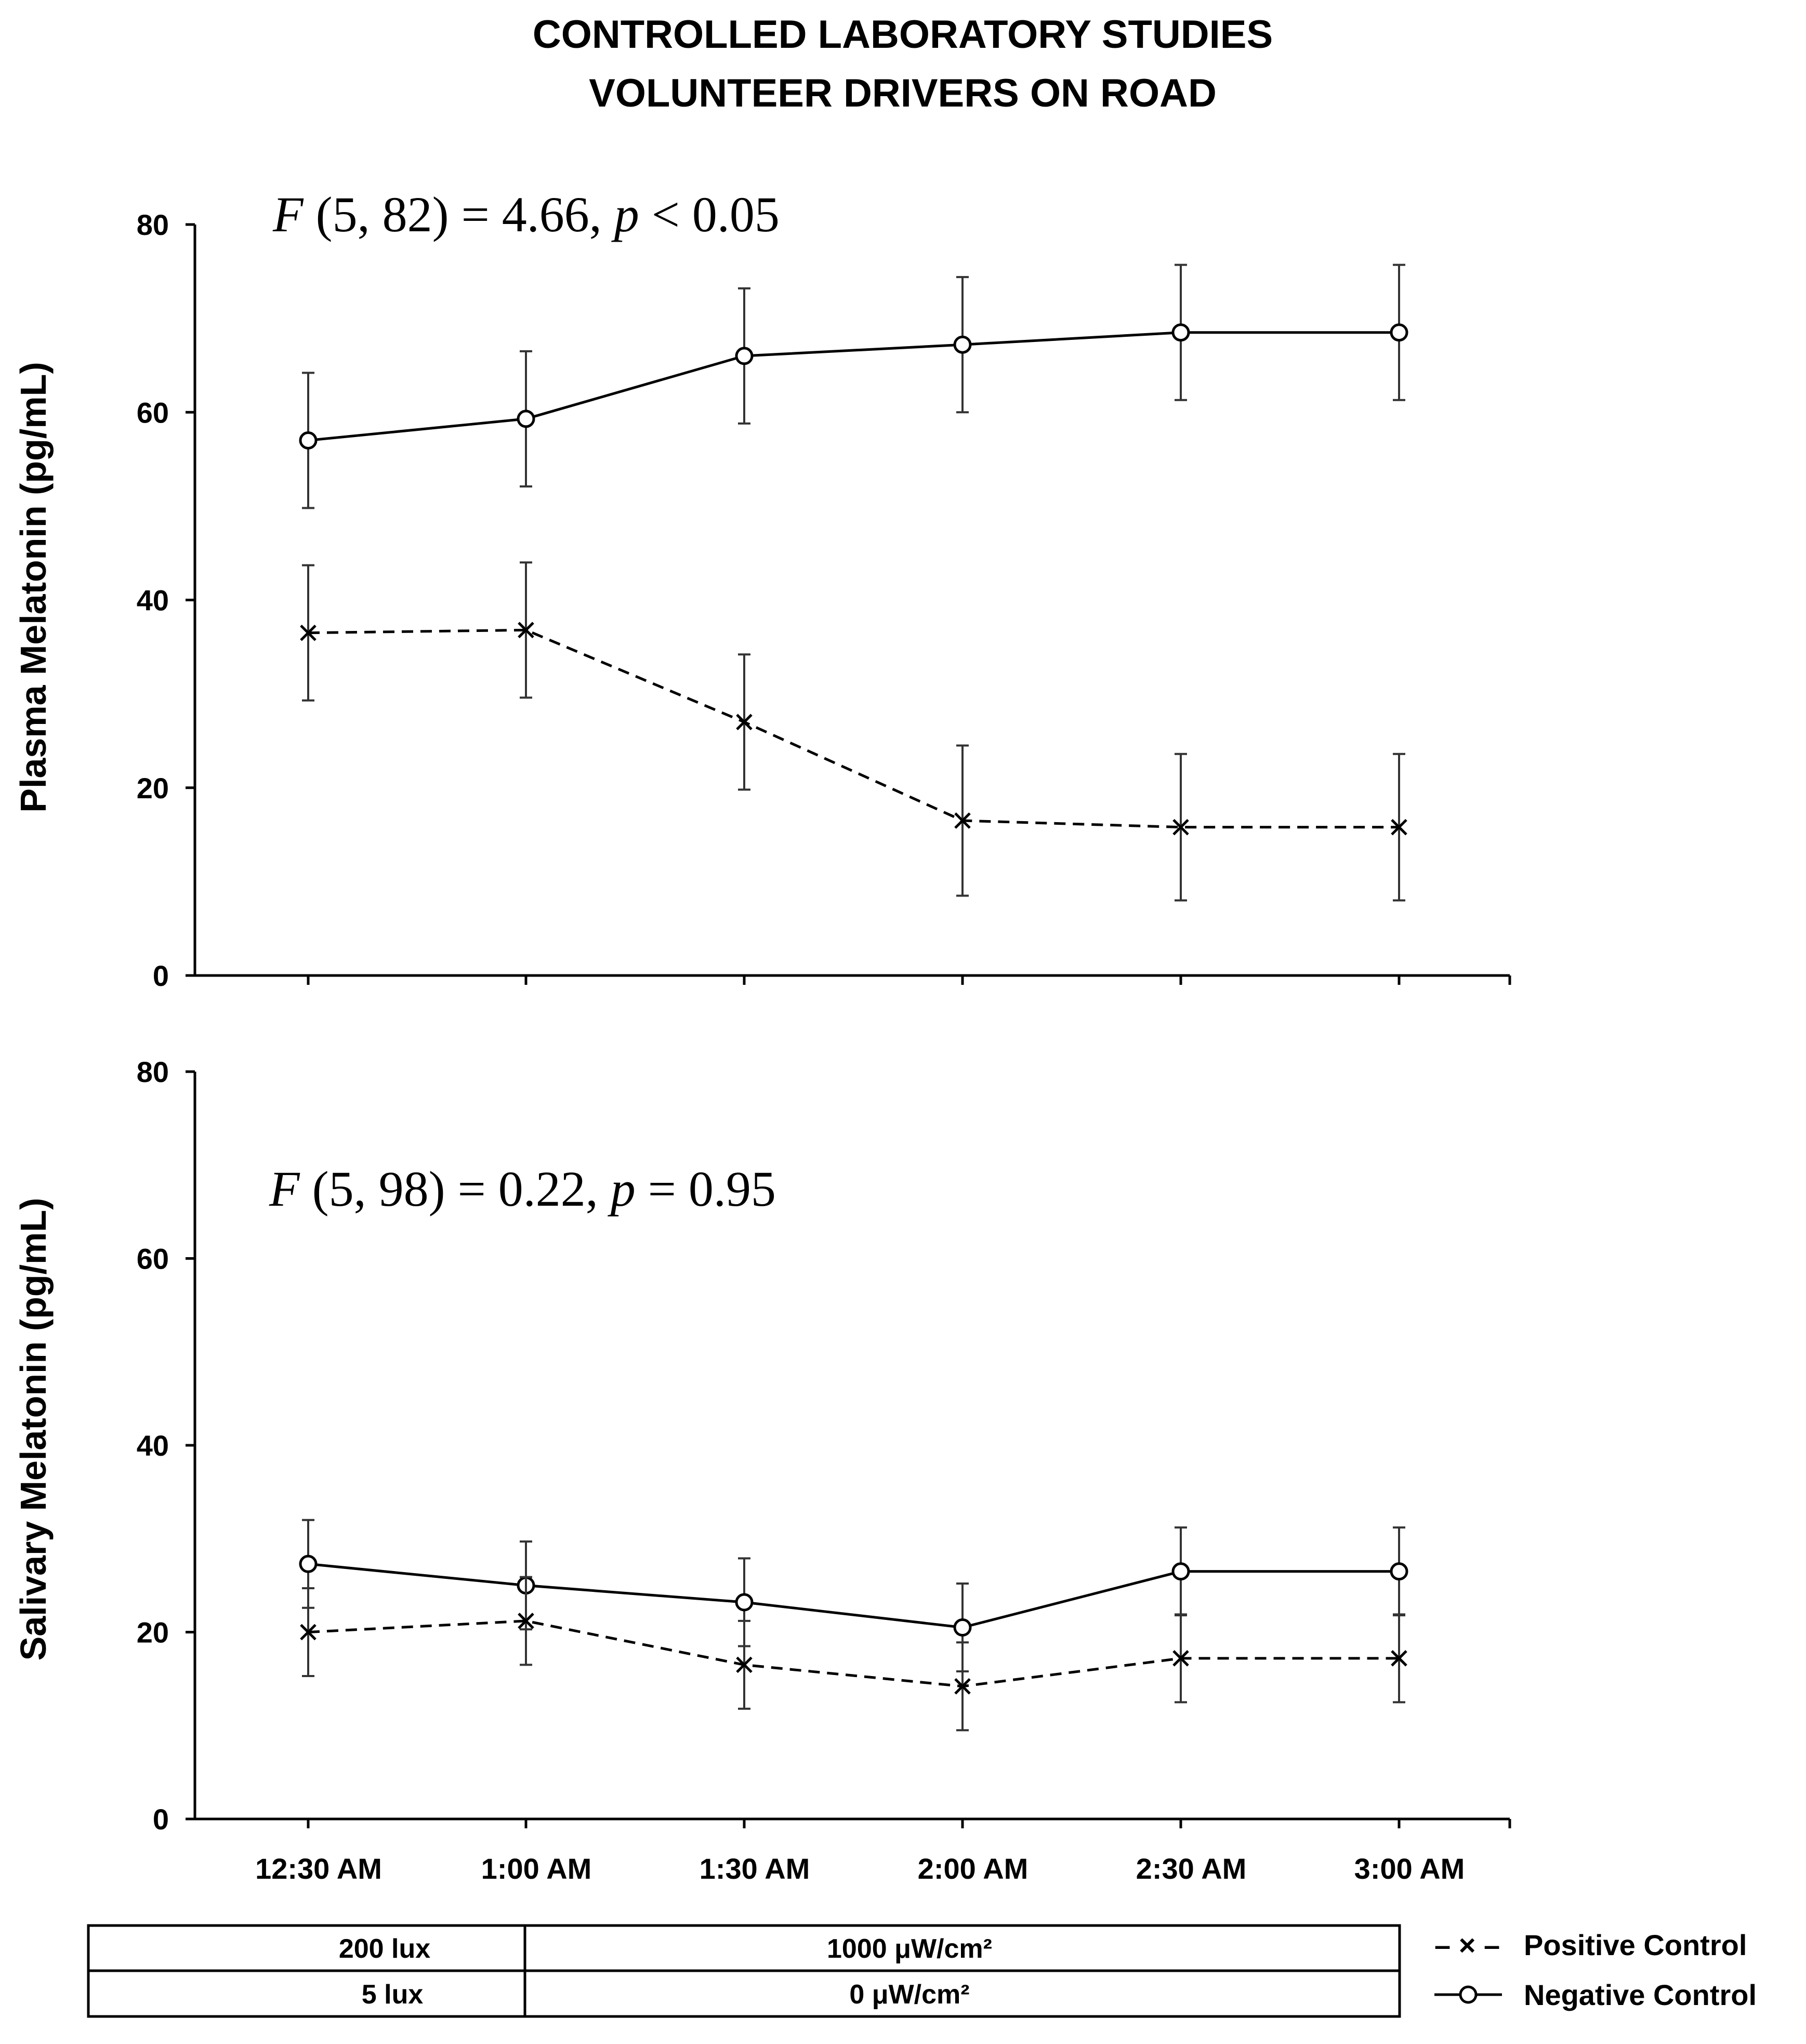  What do you see at coordinates (161, 975) in the screenshot?
I see `plasma-y-tick-label: 0` at bounding box center [161, 975].